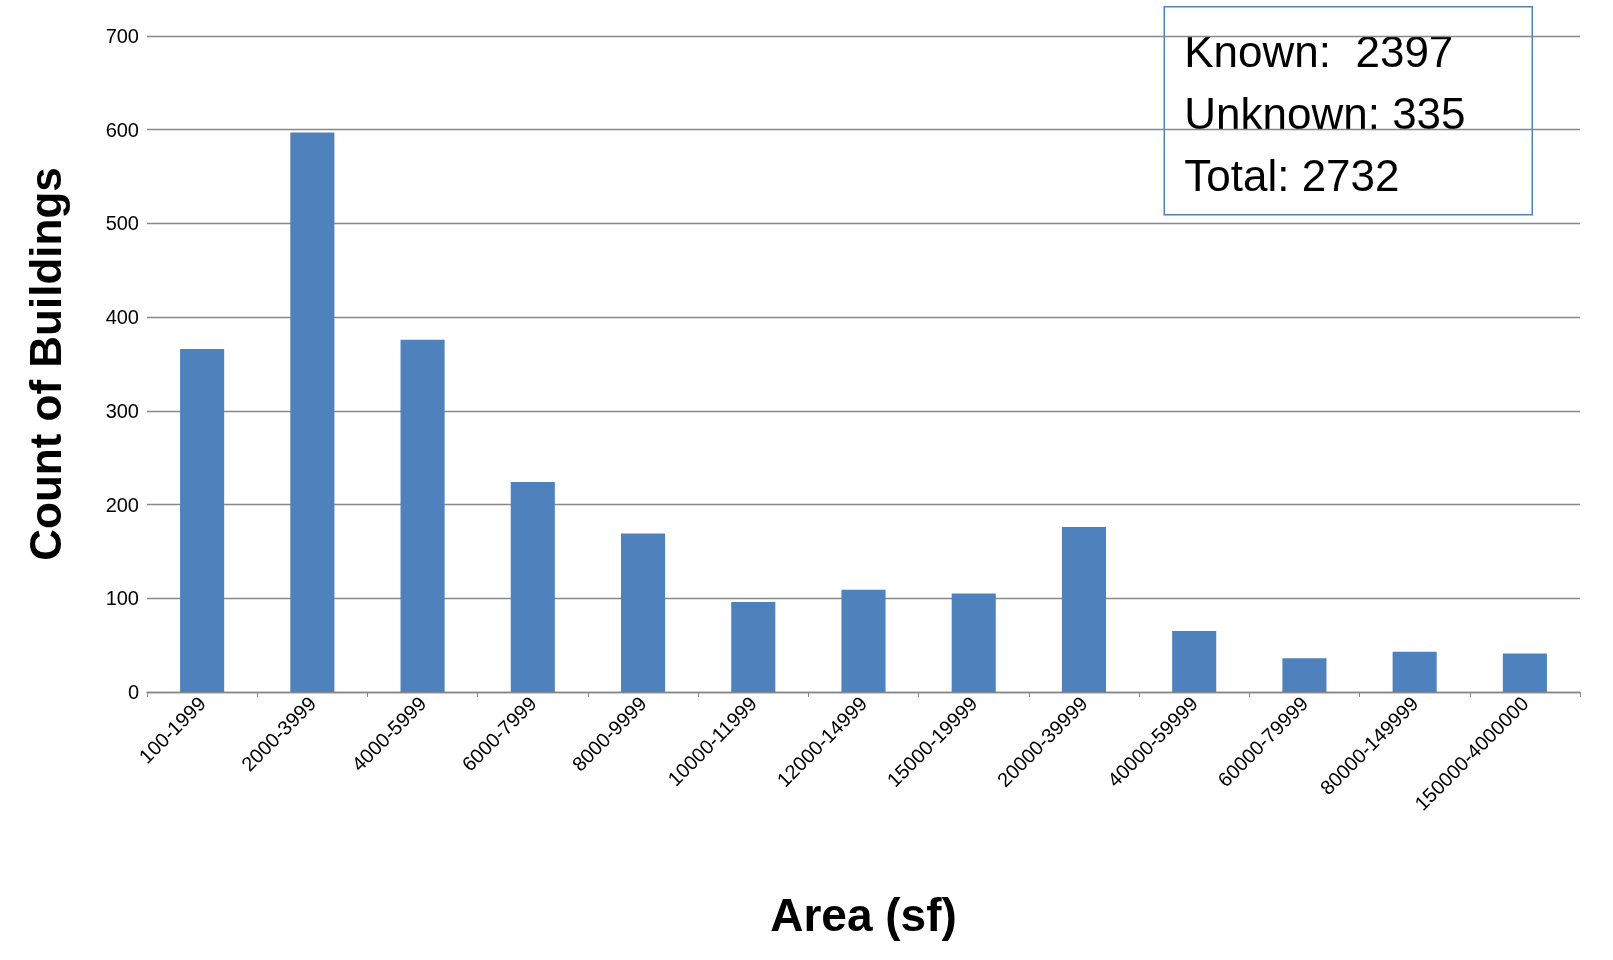 The height and width of the screenshot is (960, 1613). Describe the element at coordinates (122, 598) in the screenshot. I see `y-tick-label: 100` at that location.